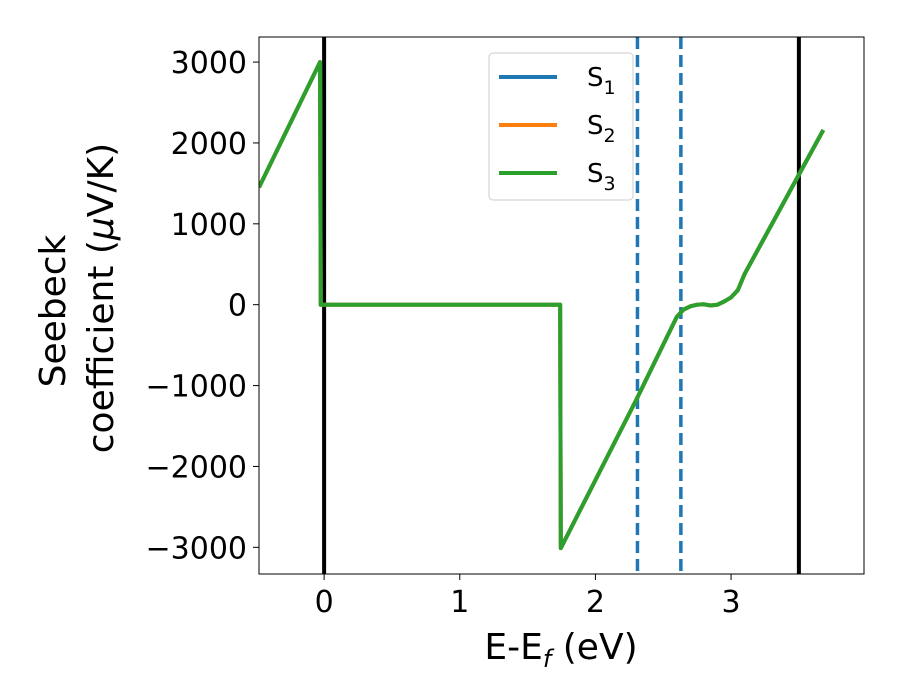  What do you see at coordinates (196, 387) in the screenshot?
I see `y-tick-label: −1000` at bounding box center [196, 387].